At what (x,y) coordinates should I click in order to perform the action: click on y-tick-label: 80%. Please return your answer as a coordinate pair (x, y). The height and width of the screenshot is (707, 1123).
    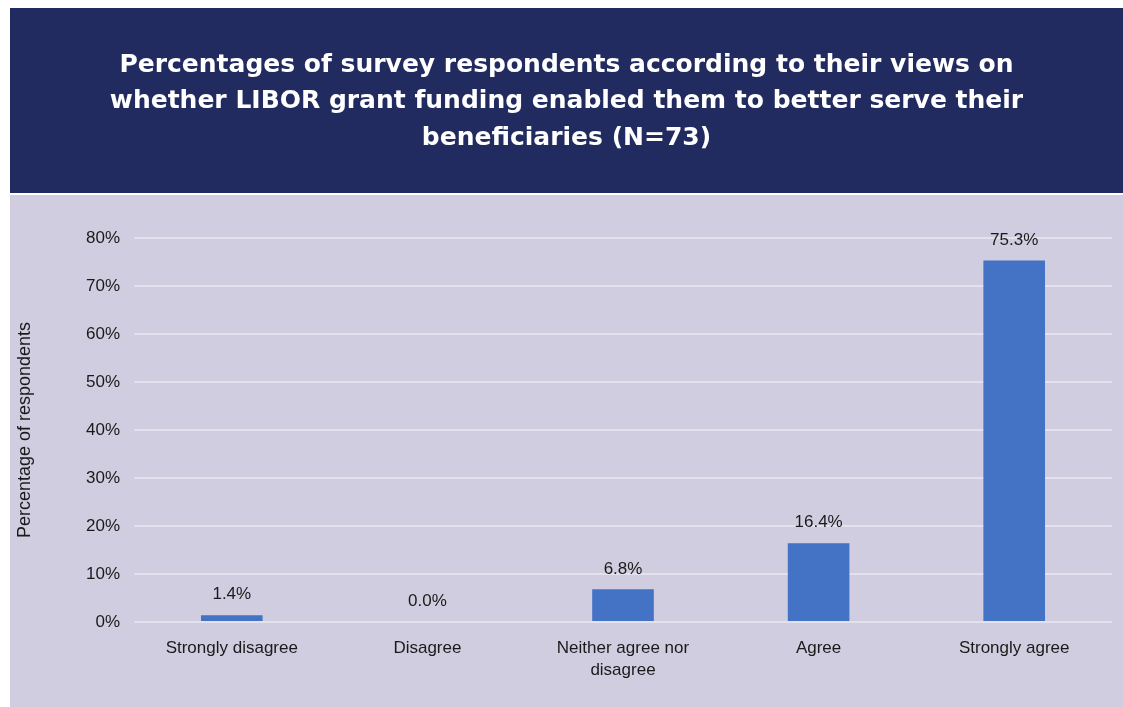
    Looking at the image, I should click on (102, 237).